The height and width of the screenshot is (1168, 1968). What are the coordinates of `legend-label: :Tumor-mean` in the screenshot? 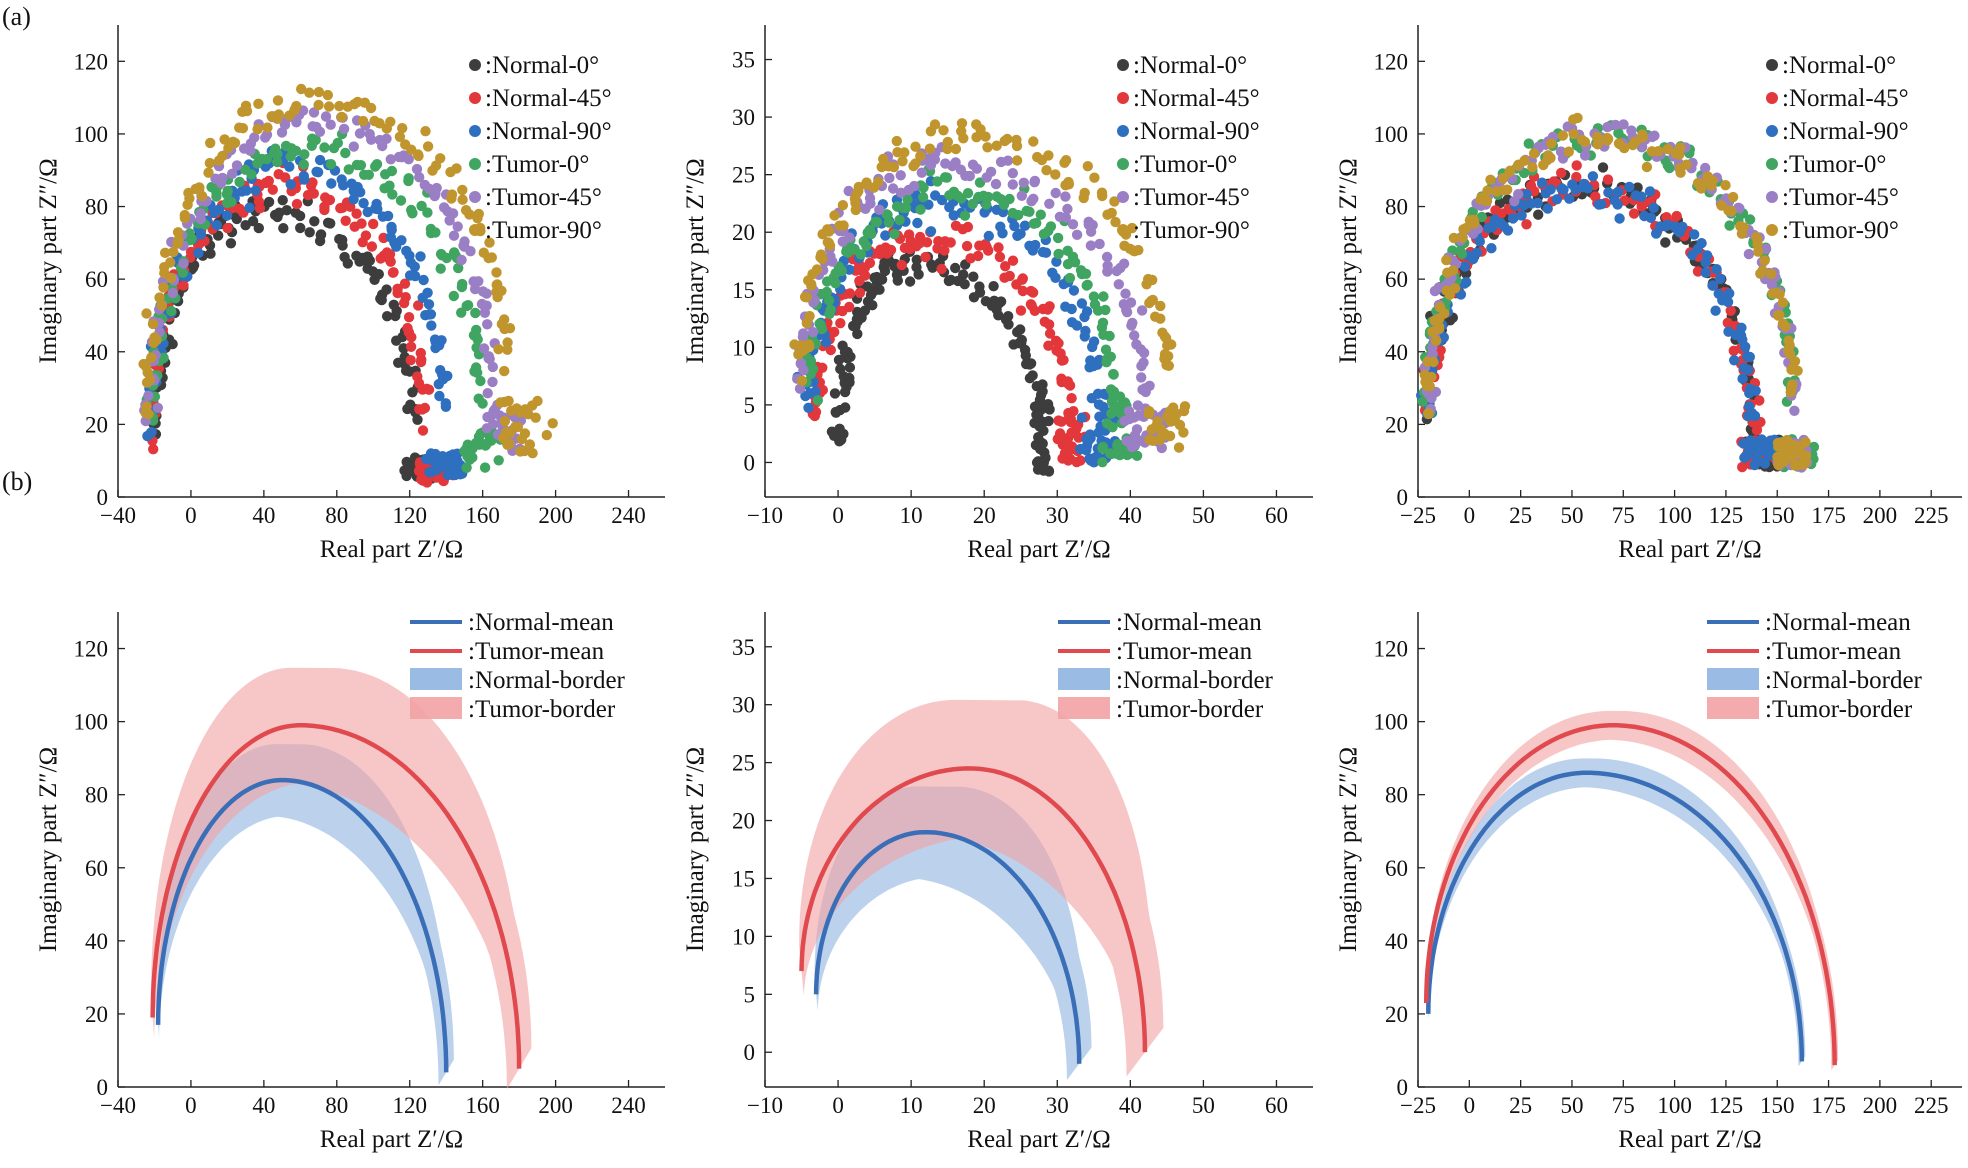 It's located at (536, 651).